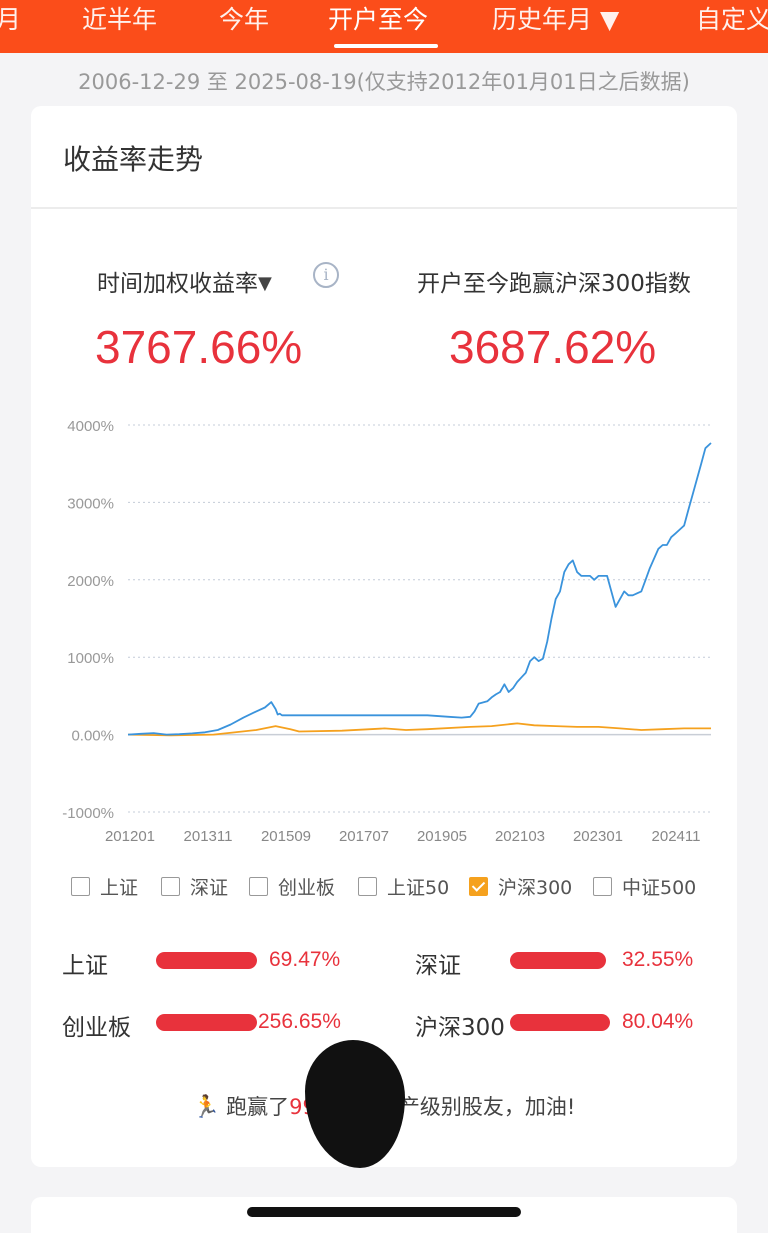  Describe the element at coordinates (520, 836) in the screenshot. I see `x-tick-label: 202103` at that location.